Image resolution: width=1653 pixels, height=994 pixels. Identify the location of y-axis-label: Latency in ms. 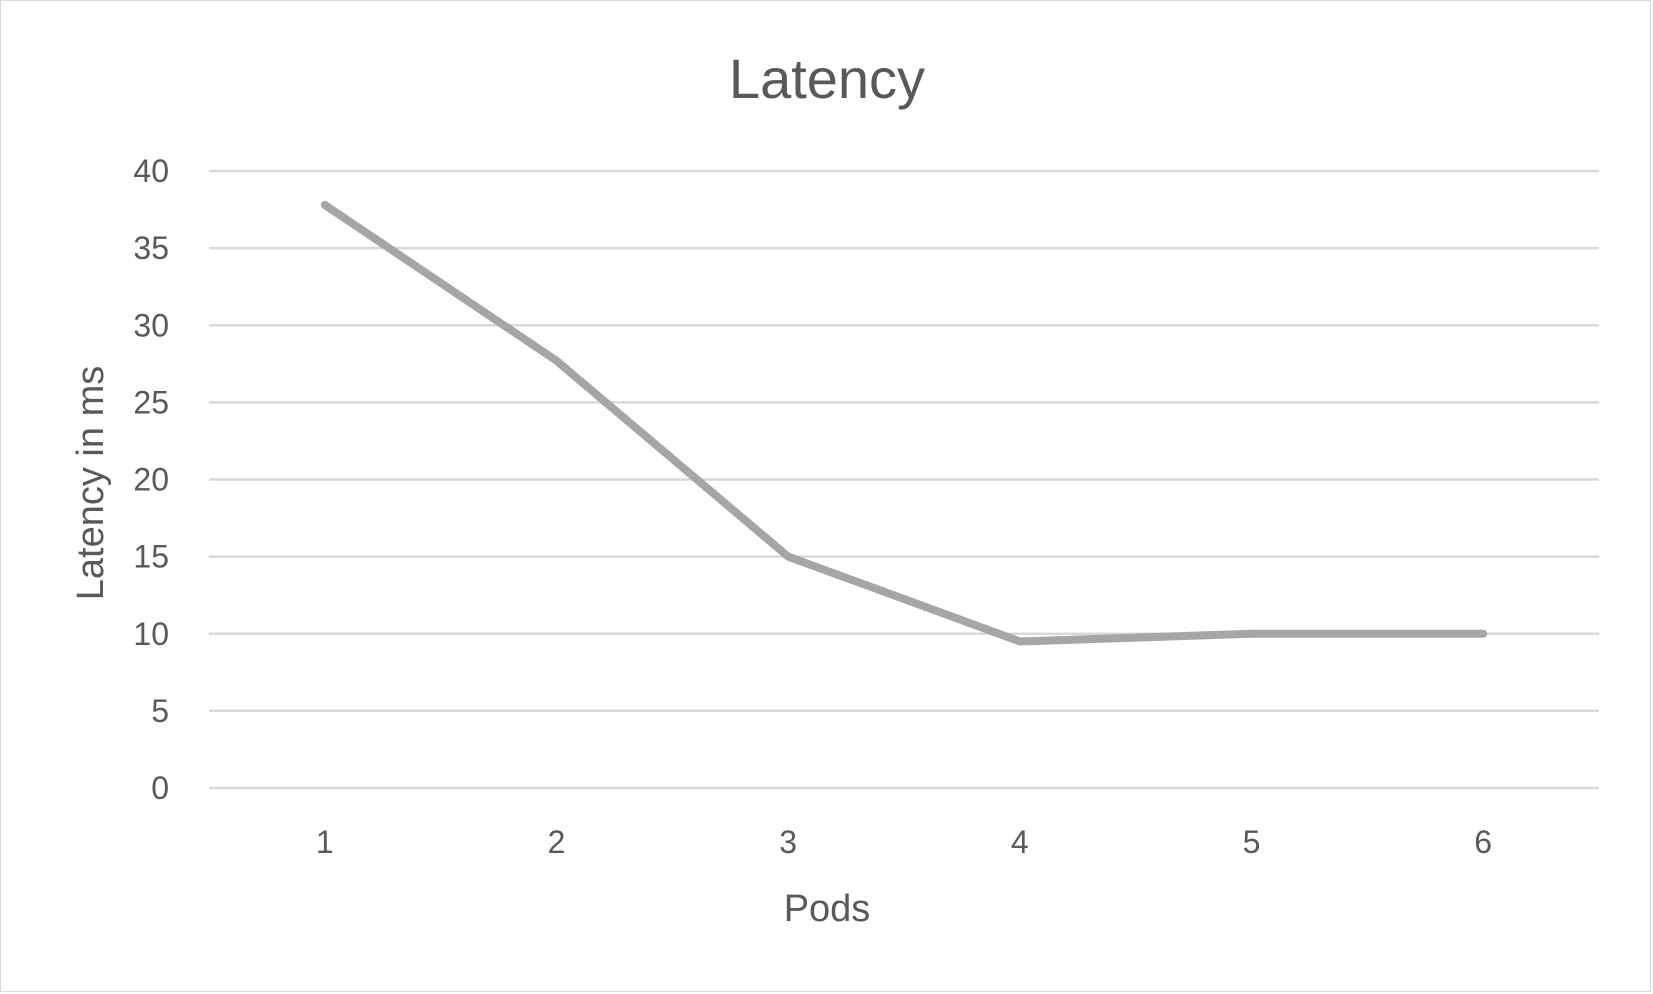
(91, 483).